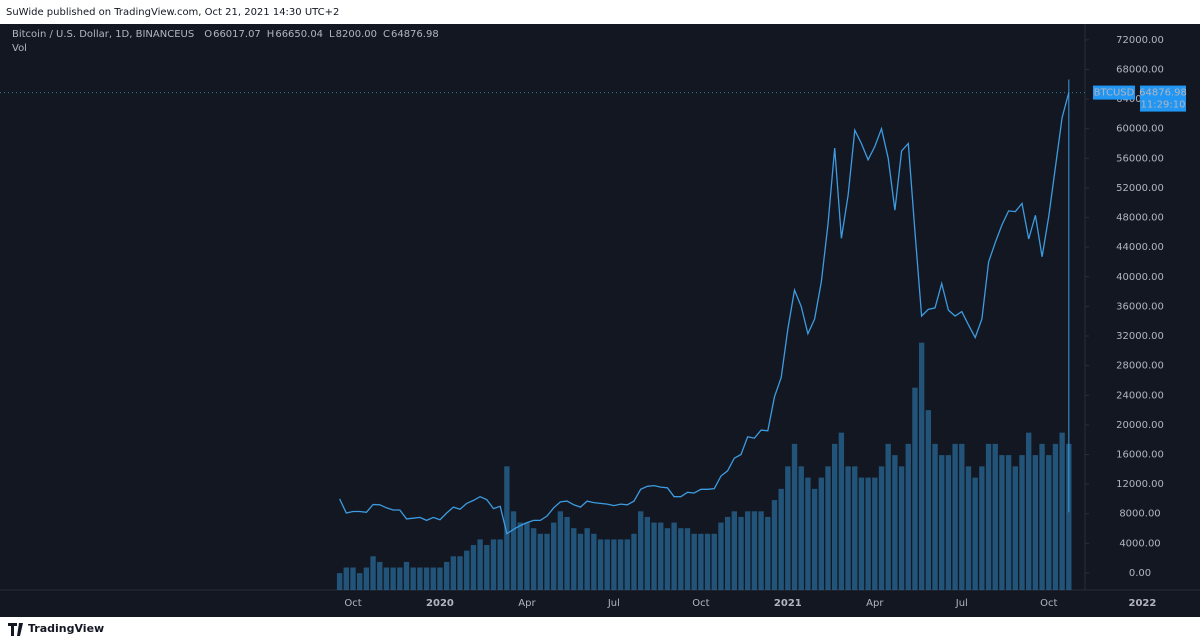 This screenshot has width=1200, height=641. Describe the element at coordinates (600, 12) in the screenshot. I see `header-bar` at that location.